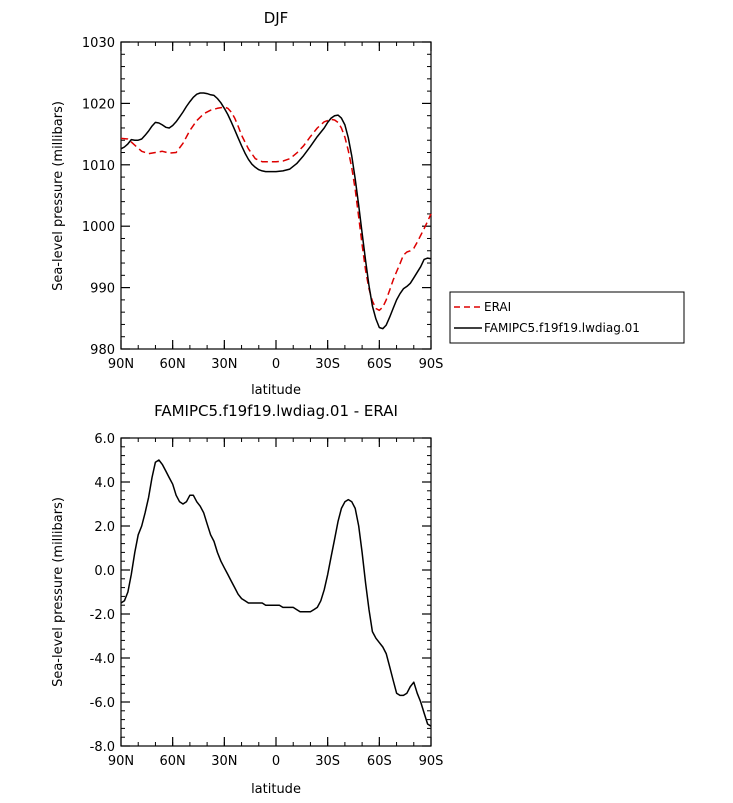  What do you see at coordinates (224, 761) in the screenshot?
I see `chart-bottom-x-tick-label: 30N` at bounding box center [224, 761].